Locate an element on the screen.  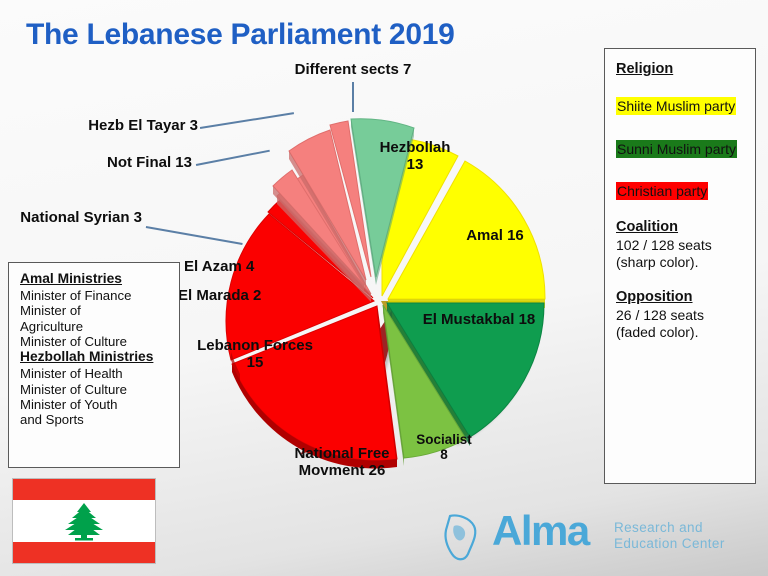
slice-different-sects is located at coordinates (382, 201).